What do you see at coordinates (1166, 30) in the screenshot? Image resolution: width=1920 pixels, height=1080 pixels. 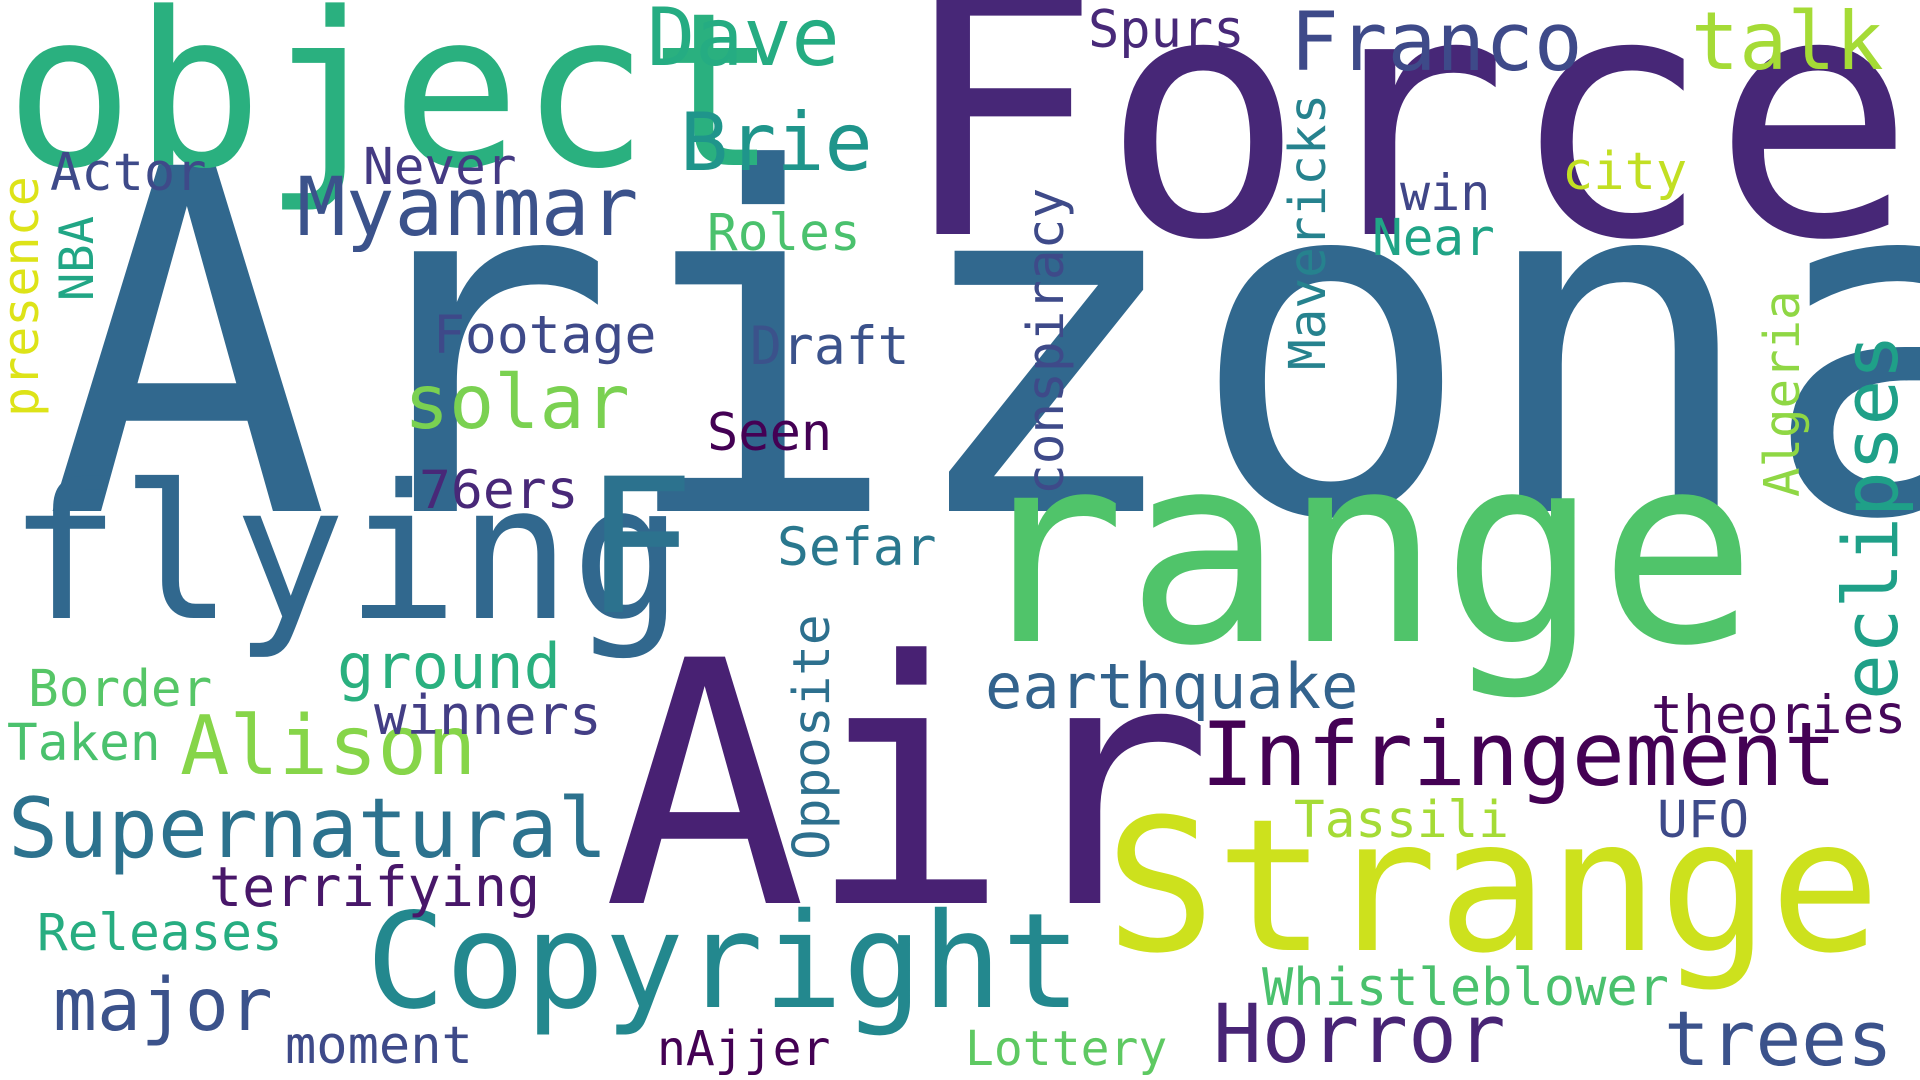 I see `word-spurs: Spurs` at bounding box center [1166, 30].